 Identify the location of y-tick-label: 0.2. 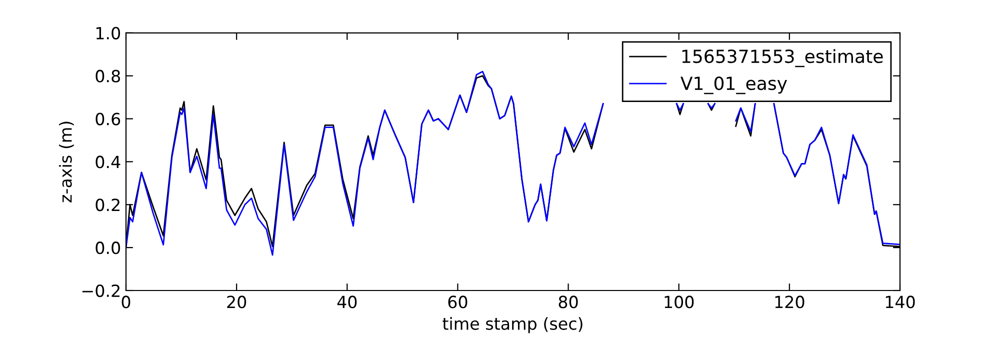
(108, 205).